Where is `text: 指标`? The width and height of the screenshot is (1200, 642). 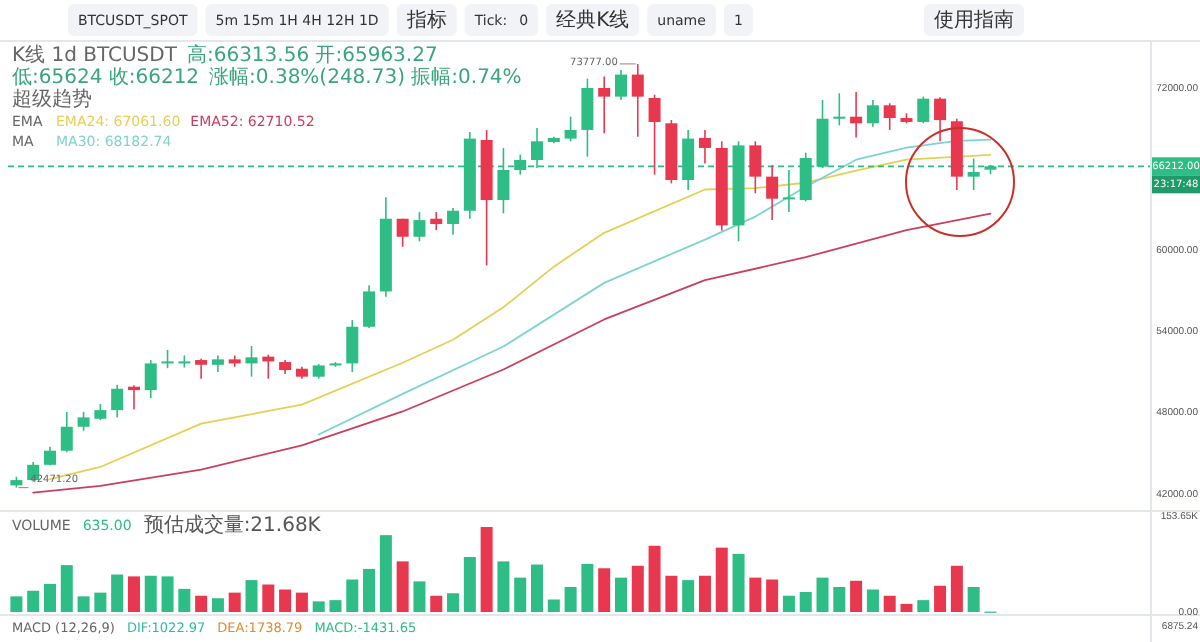 text: 指标 is located at coordinates (425, 20).